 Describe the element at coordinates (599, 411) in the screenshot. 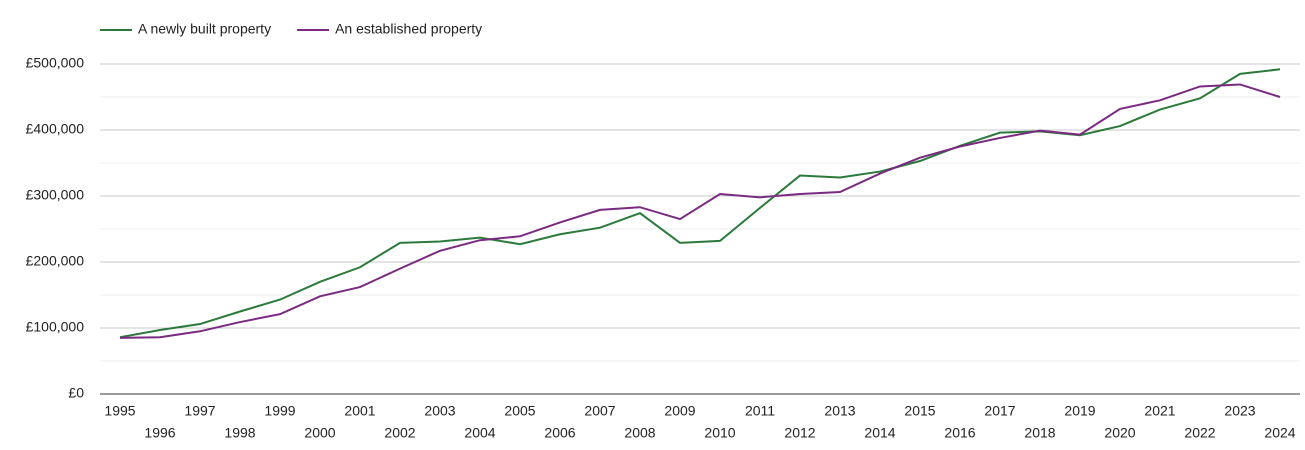

I see `x-tick-label: 2007` at that location.